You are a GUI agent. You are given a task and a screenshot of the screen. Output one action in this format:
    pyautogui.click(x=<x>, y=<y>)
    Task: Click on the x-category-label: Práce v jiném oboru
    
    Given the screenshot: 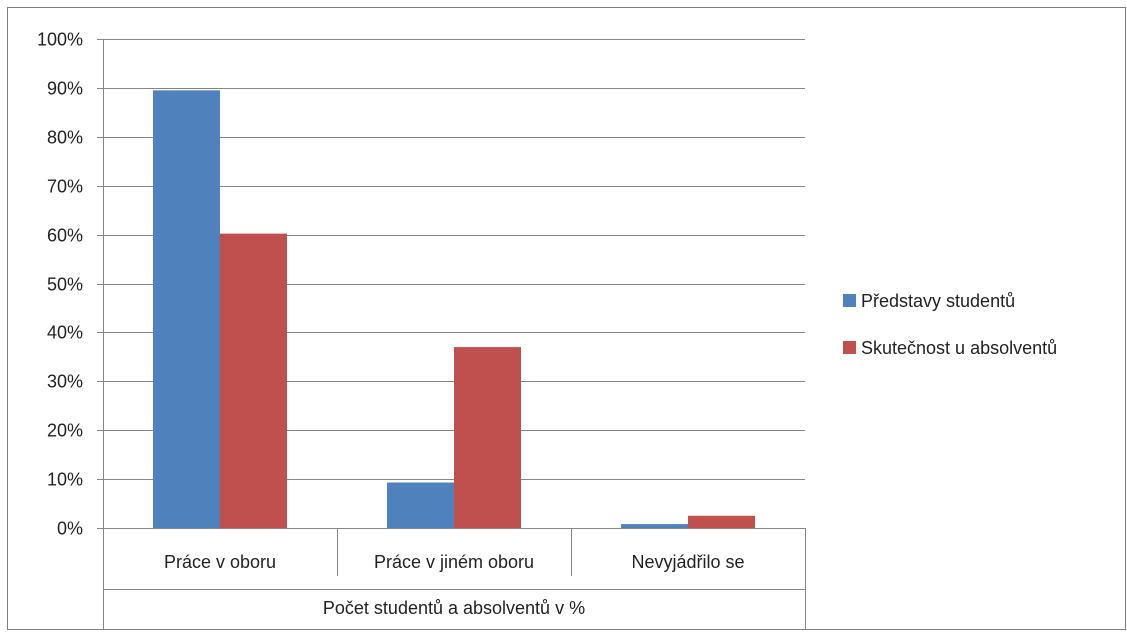 What is the action you would take?
    pyautogui.click(x=454, y=562)
    